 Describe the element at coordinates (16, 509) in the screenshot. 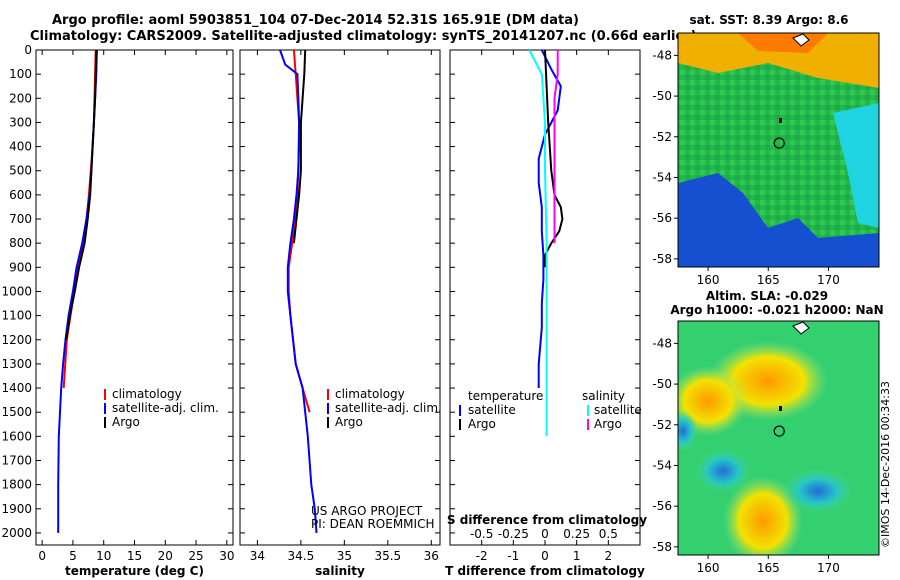

I see `ytick-label: 1900` at that location.